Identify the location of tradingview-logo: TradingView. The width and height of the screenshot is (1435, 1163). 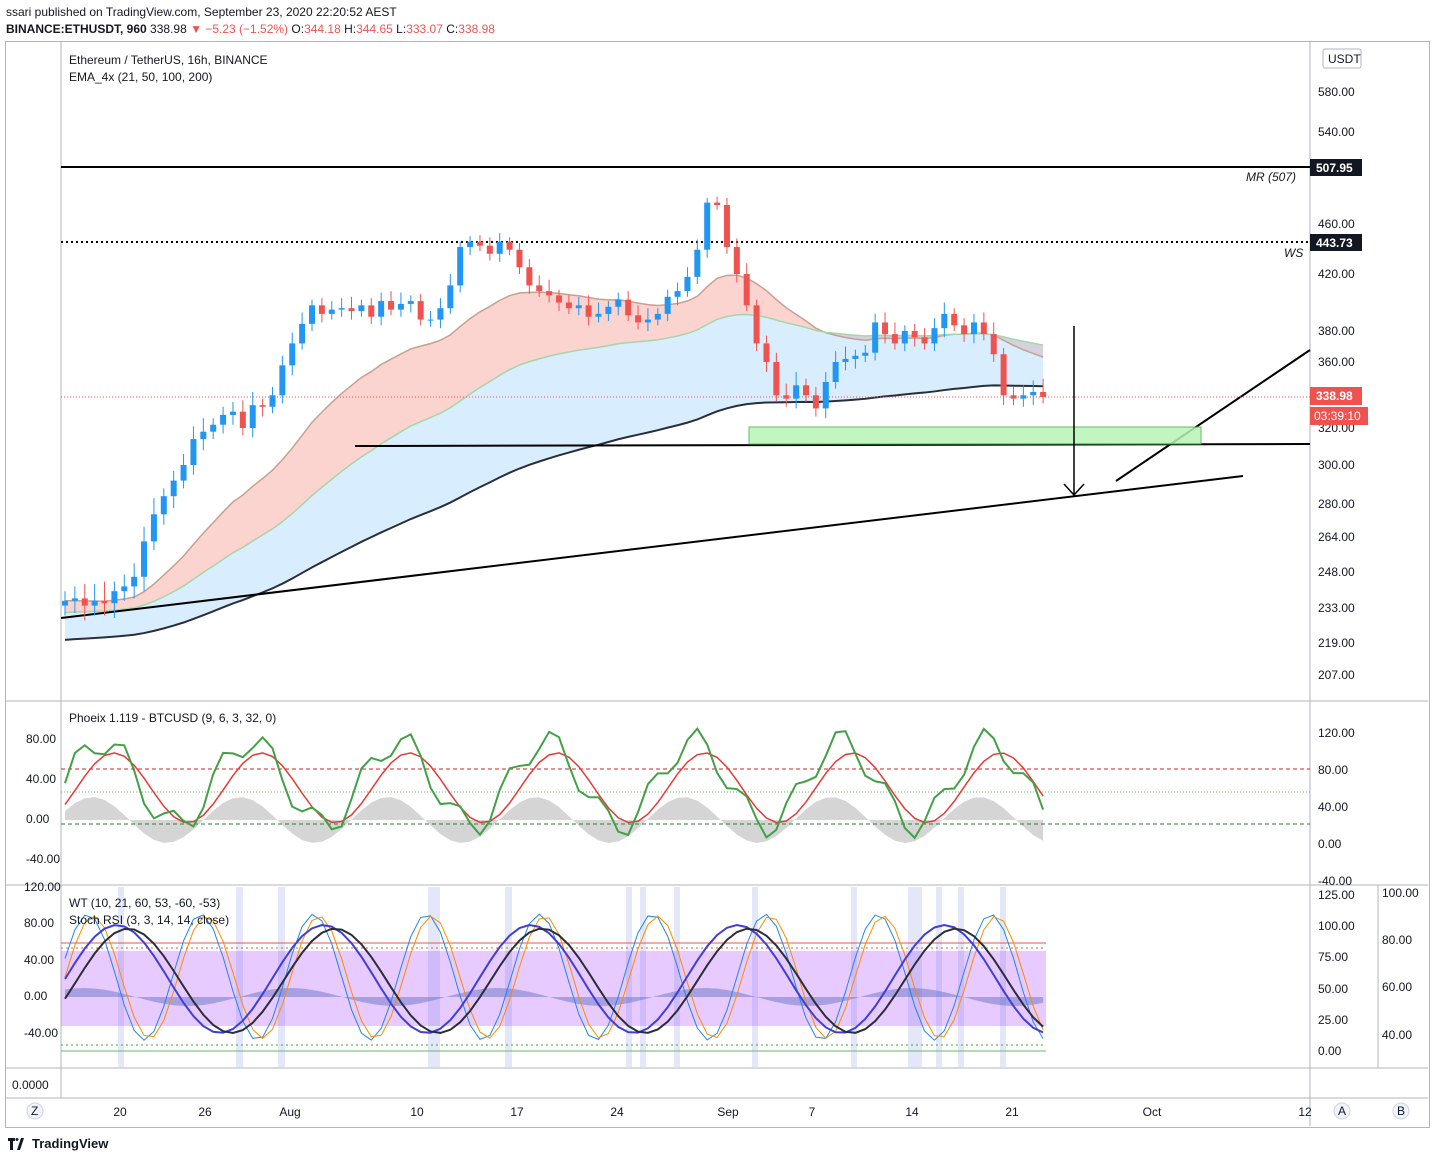
(58, 1143).